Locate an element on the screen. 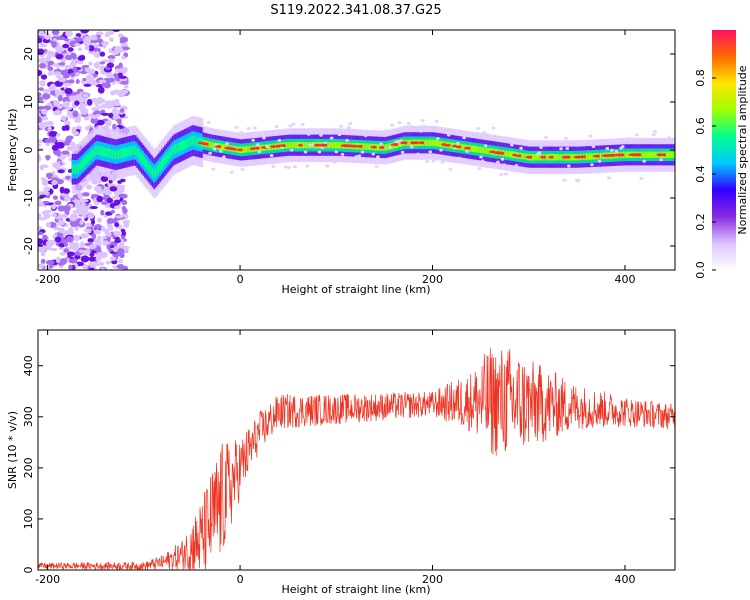 The width and height of the screenshot is (750, 600). colorbar-label: Normalized spectral amplitude is located at coordinates (742, 149).